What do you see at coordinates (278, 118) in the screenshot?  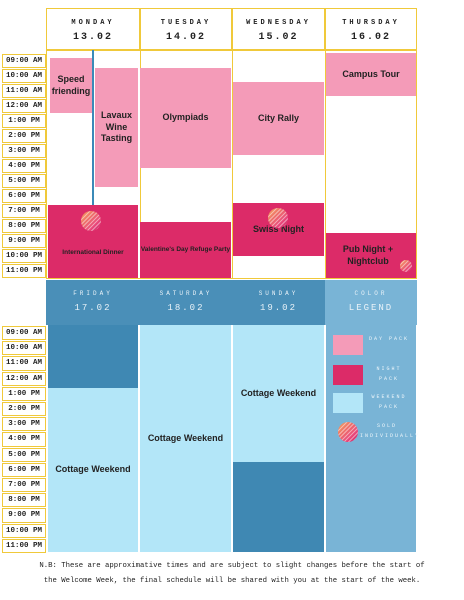 I see `event: City Rally` at bounding box center [278, 118].